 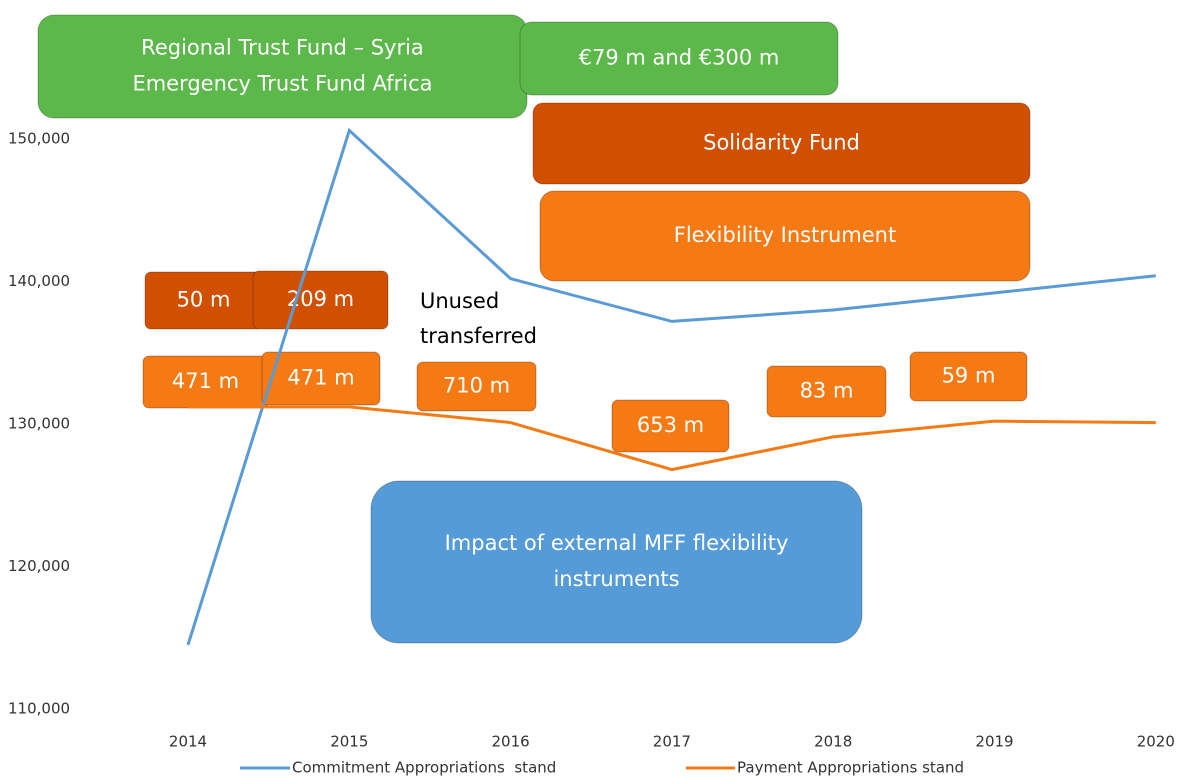 I want to click on annotation-text: 83 m, so click(x=827, y=391).